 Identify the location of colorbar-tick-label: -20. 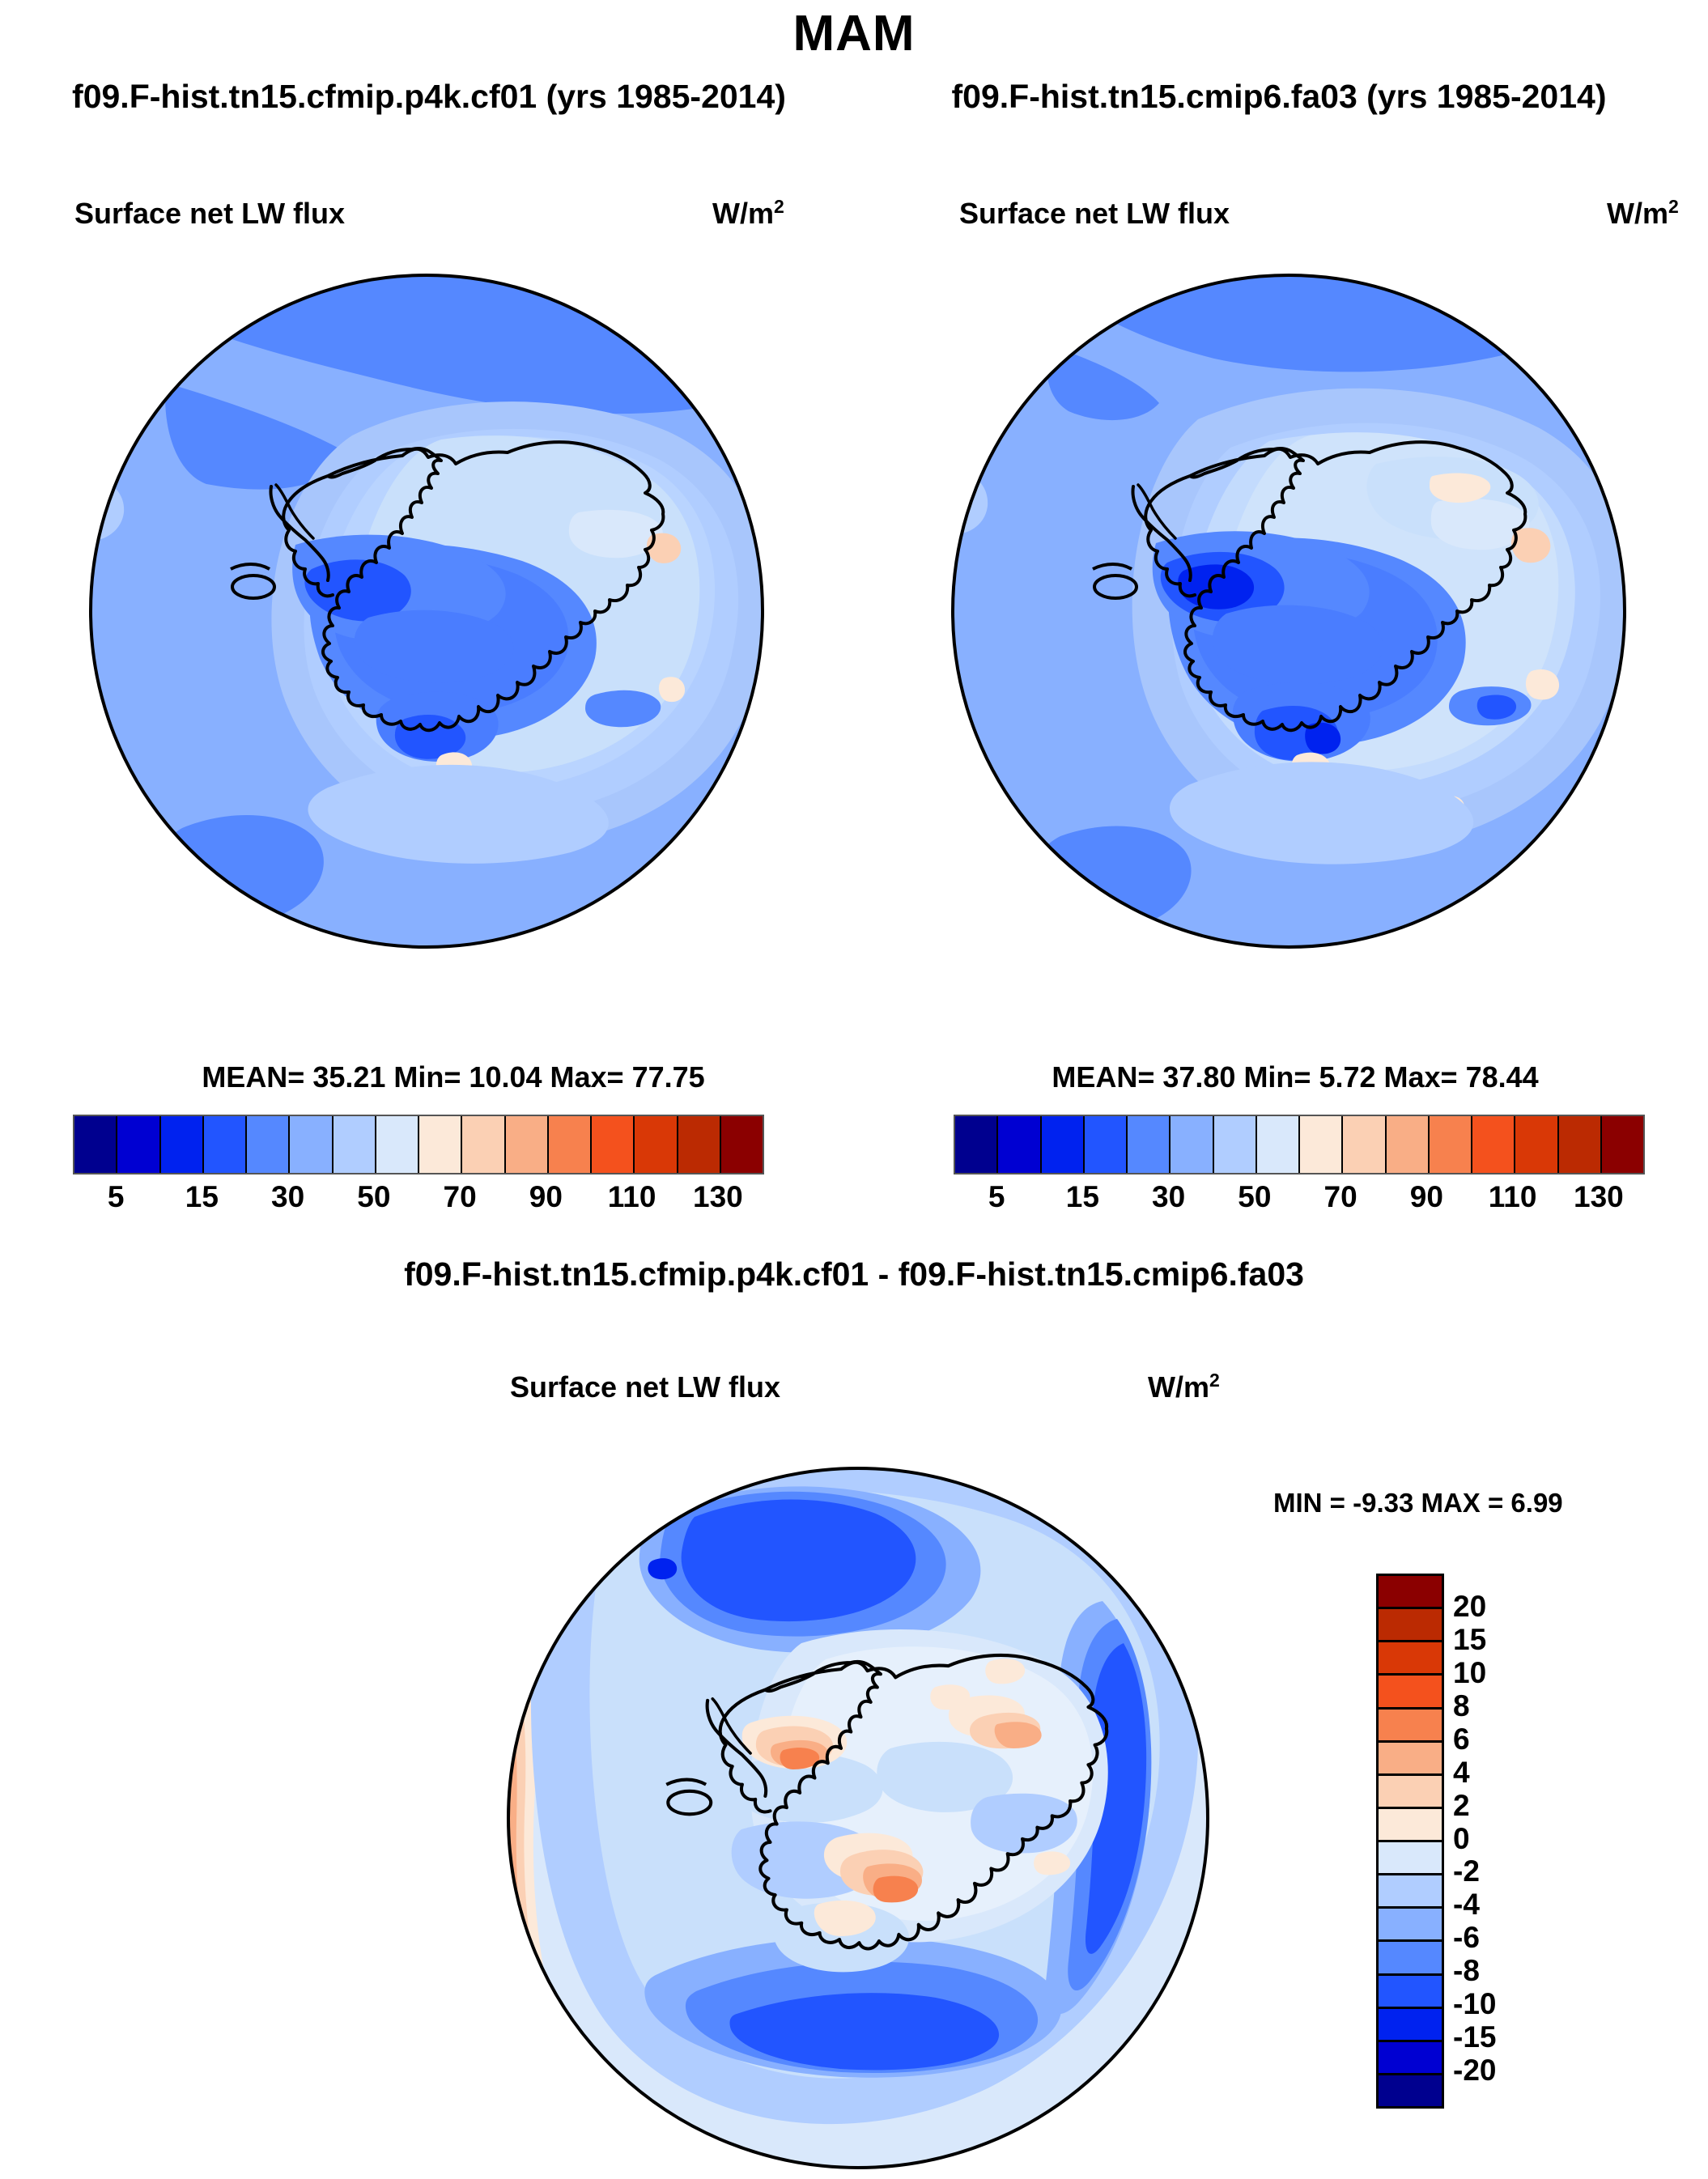
(1475, 2071).